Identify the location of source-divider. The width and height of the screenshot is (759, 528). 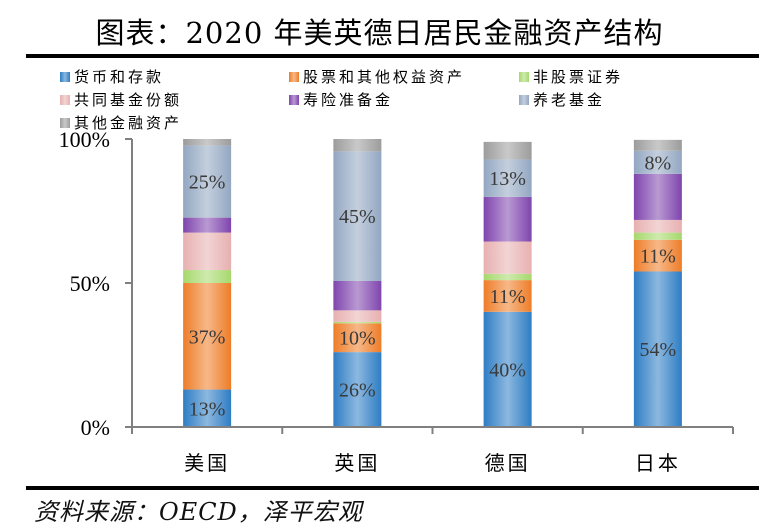
(392, 488).